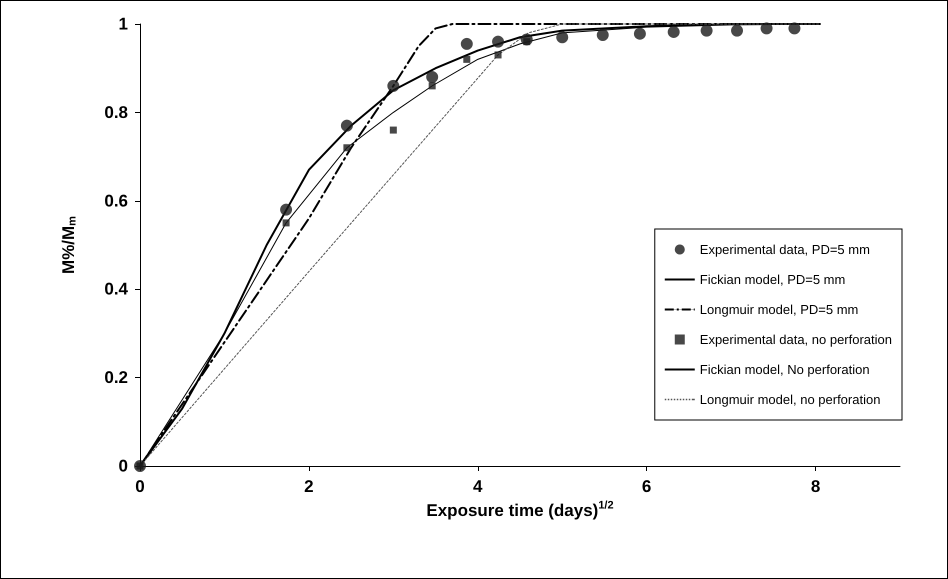  What do you see at coordinates (116, 200) in the screenshot?
I see `y-tick-label: 0.6` at bounding box center [116, 200].